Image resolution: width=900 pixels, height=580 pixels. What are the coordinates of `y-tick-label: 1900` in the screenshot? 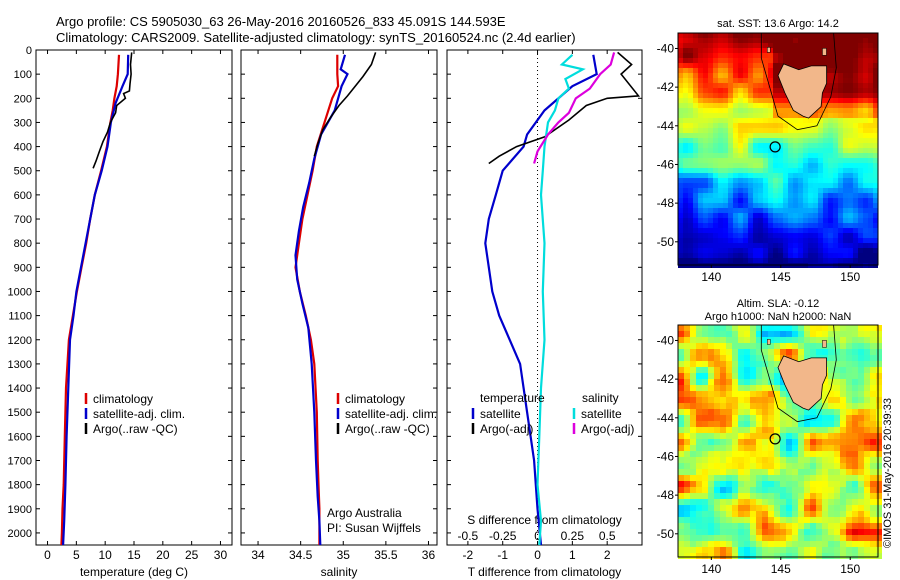 It's located at (20, 510).